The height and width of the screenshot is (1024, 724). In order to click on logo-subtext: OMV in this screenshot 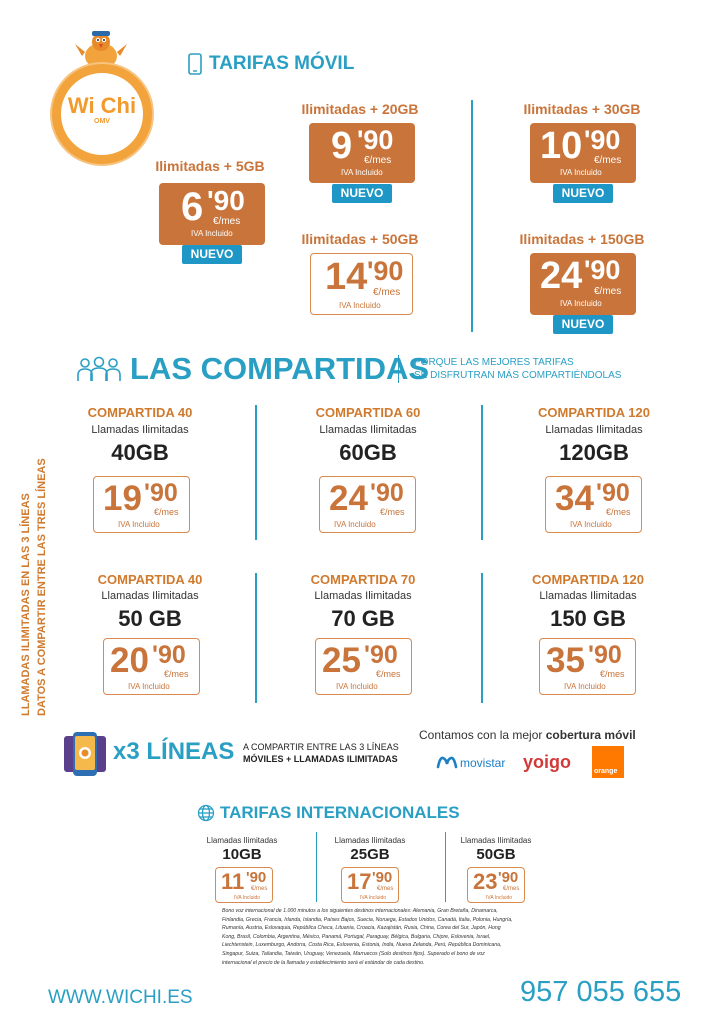, I will do `click(102, 121)`.